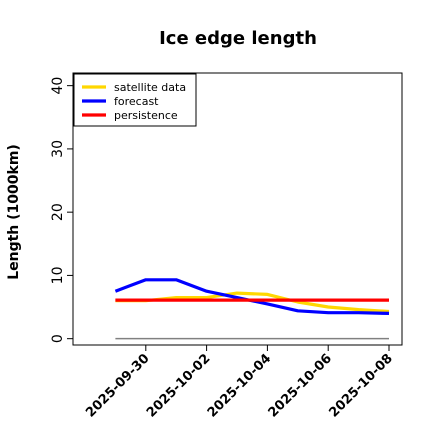  Describe the element at coordinates (146, 115) in the screenshot. I see `legend-label: persistence` at that location.